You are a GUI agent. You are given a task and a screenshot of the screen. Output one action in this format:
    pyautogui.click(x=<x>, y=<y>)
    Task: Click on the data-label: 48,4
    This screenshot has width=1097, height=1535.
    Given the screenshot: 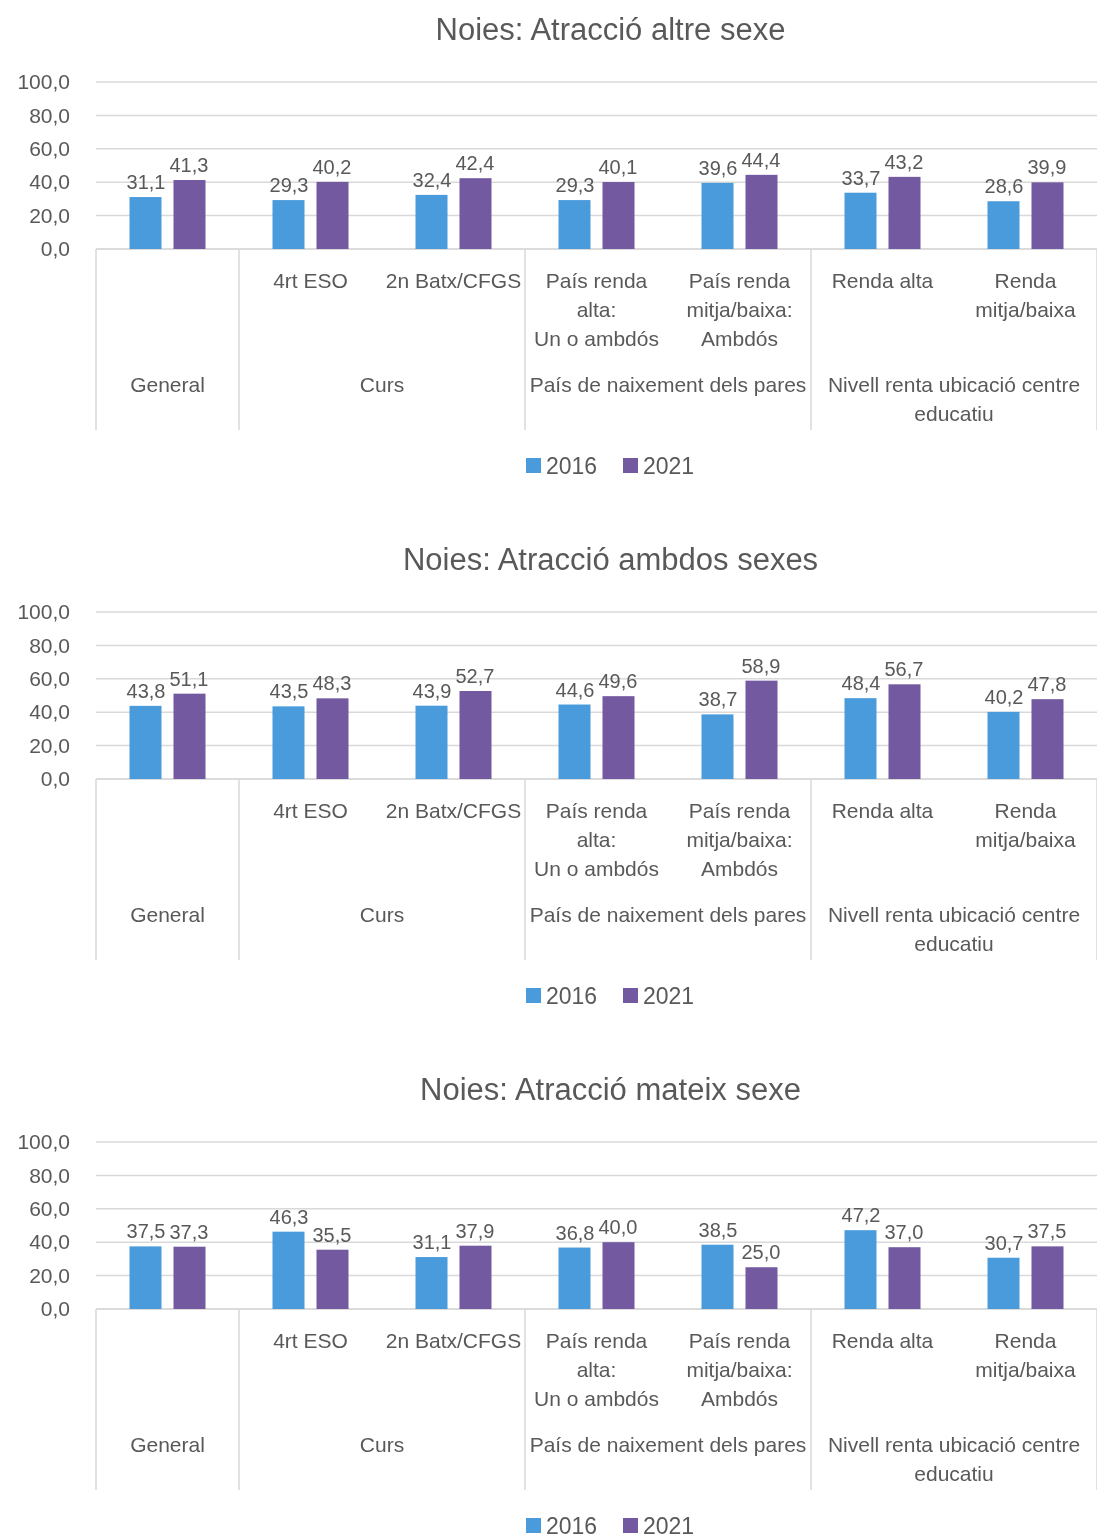 What is the action you would take?
    pyautogui.click(x=861, y=683)
    